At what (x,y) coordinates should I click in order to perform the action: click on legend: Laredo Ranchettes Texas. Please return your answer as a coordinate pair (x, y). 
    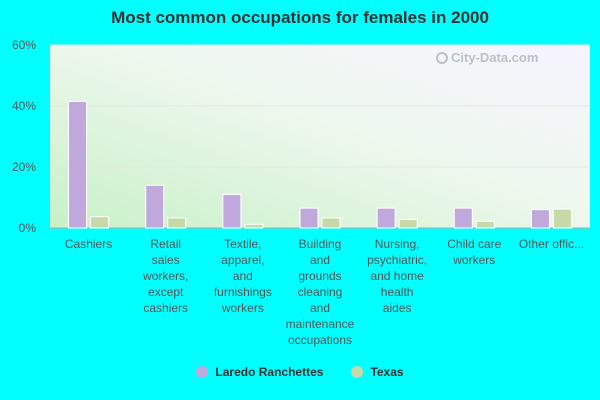
    Looking at the image, I should click on (300, 372).